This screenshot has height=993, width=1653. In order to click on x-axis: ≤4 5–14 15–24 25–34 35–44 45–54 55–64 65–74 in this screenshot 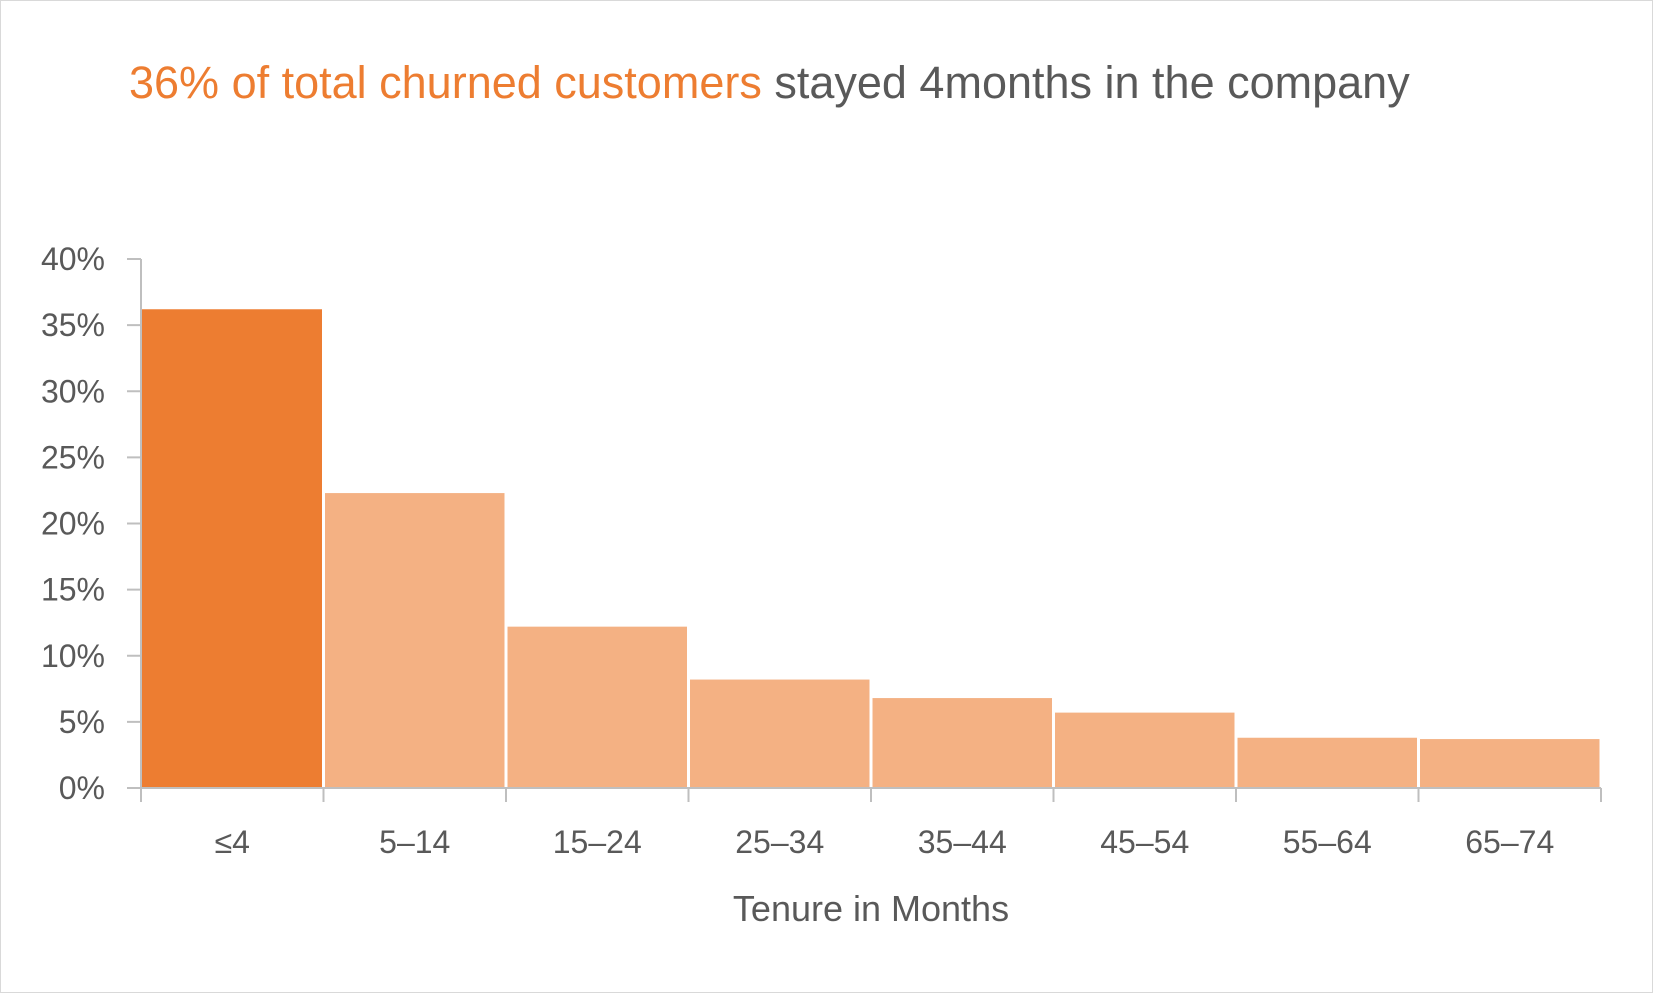, I will do `click(871, 823)`.